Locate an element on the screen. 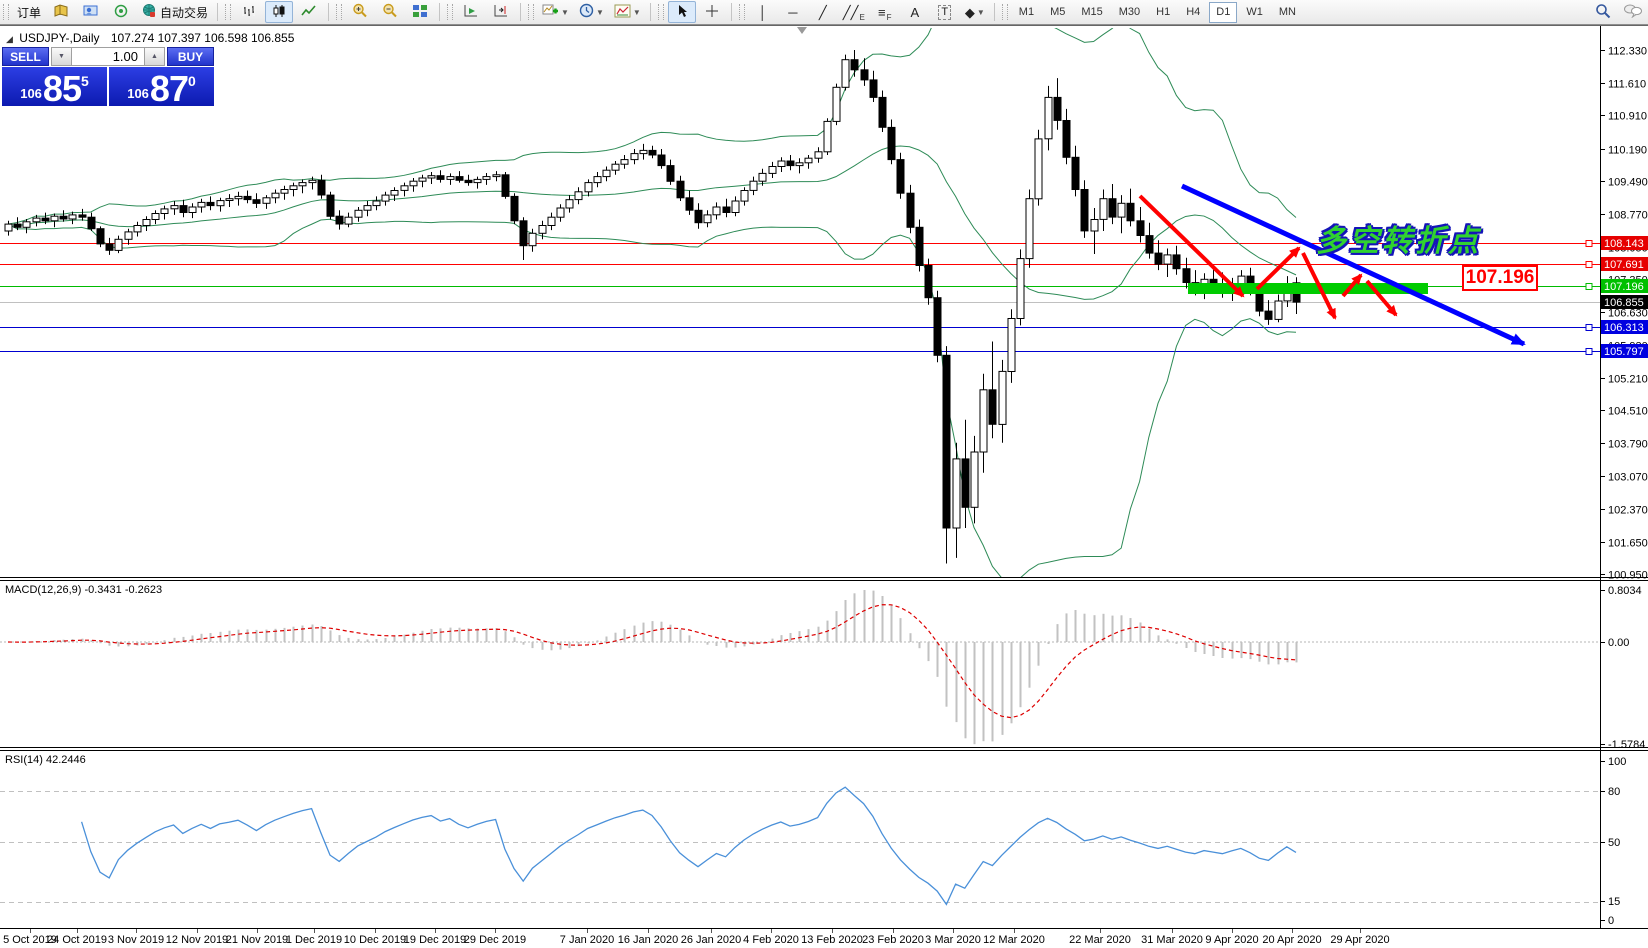 The width and height of the screenshot is (1648, 948). sell-price-display: 106 85 5 is located at coordinates (54, 88).